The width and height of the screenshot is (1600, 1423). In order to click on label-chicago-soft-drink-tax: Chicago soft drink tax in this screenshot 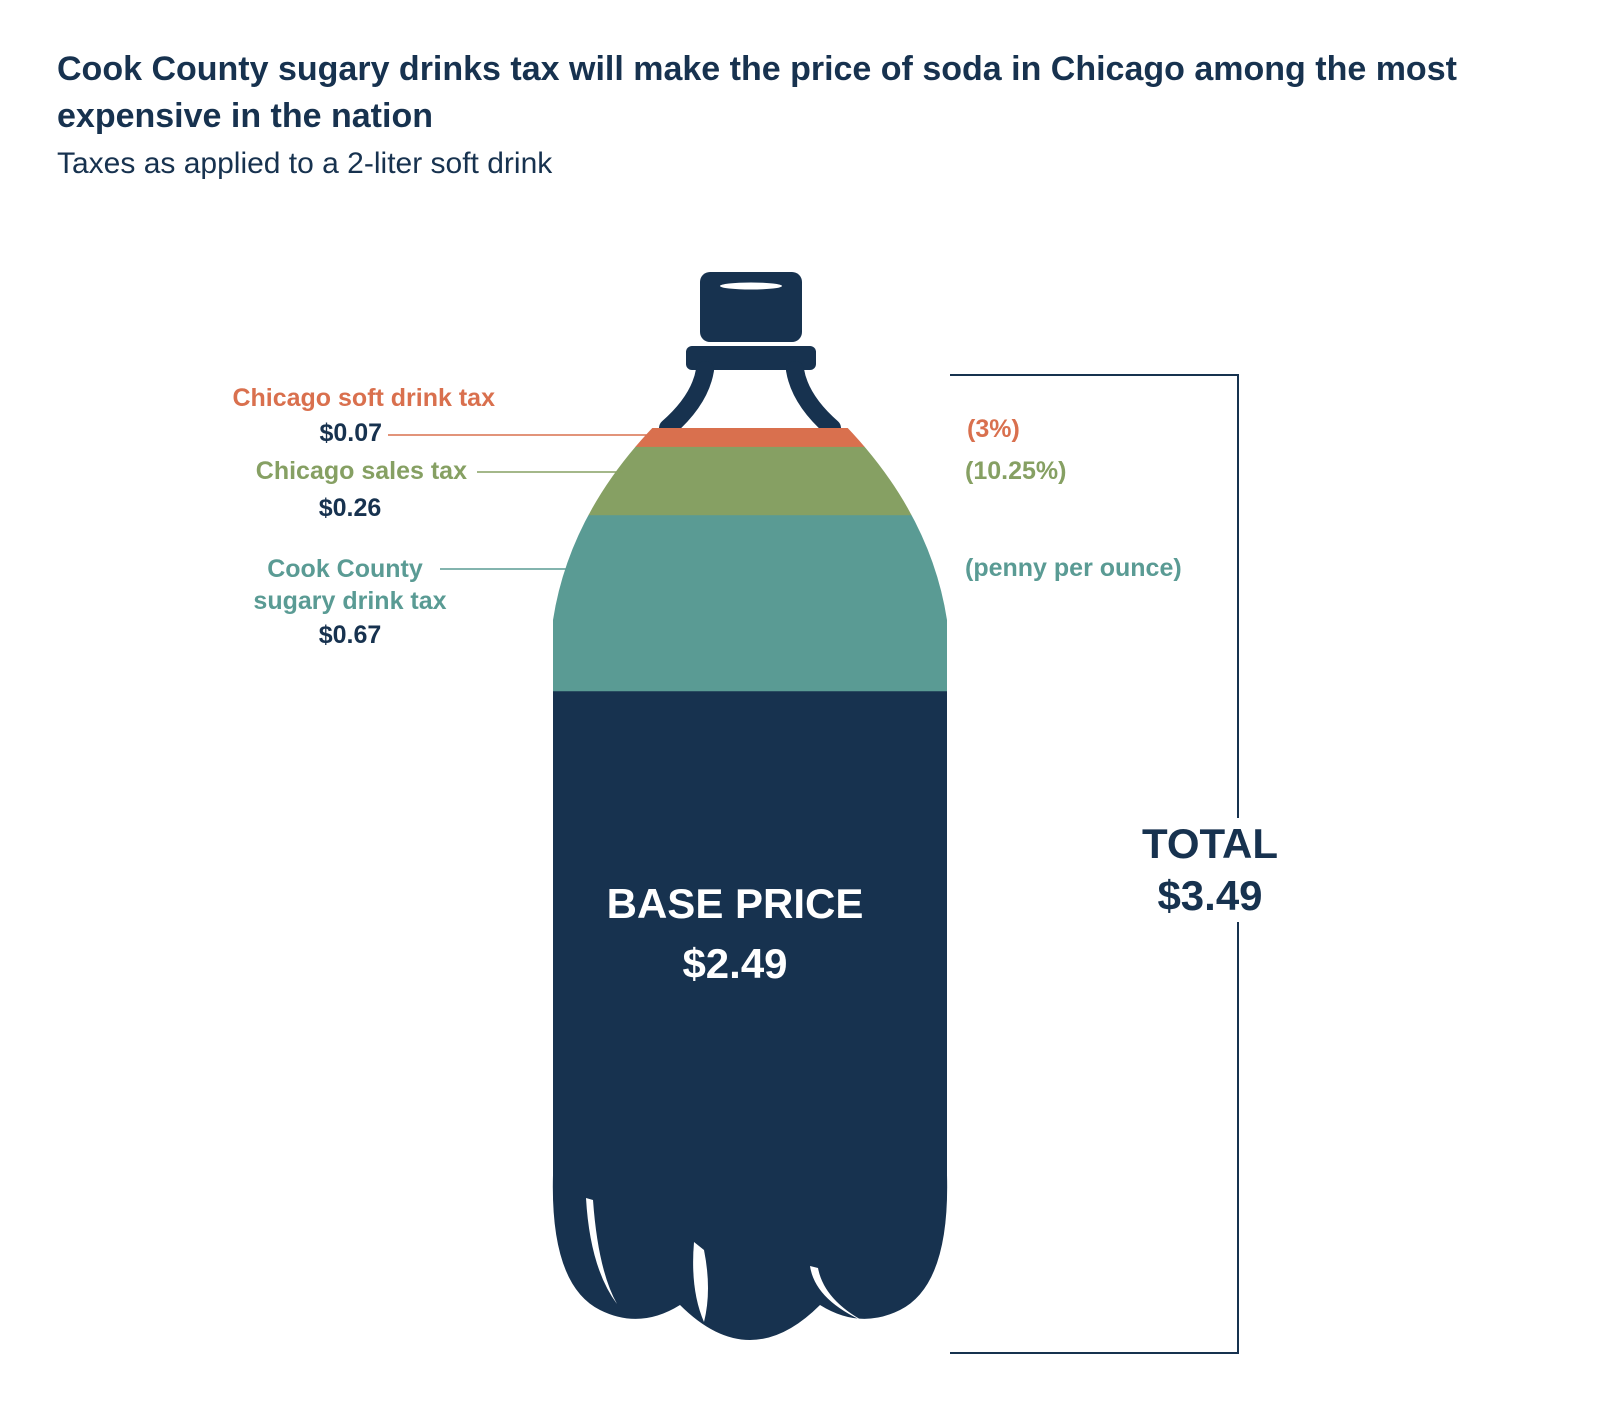, I will do `click(363, 398)`.